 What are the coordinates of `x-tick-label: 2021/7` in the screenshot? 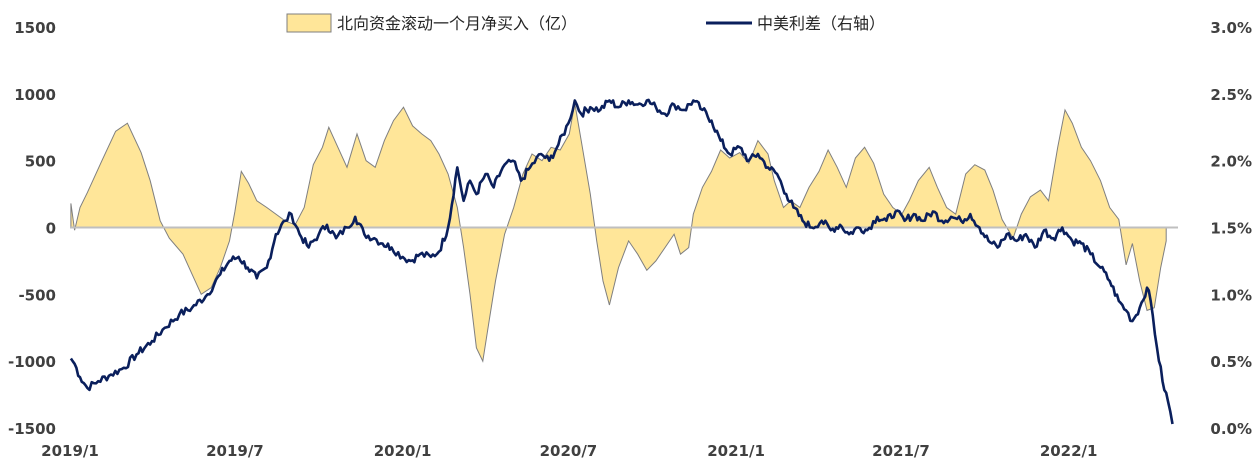 It's located at (901, 451).